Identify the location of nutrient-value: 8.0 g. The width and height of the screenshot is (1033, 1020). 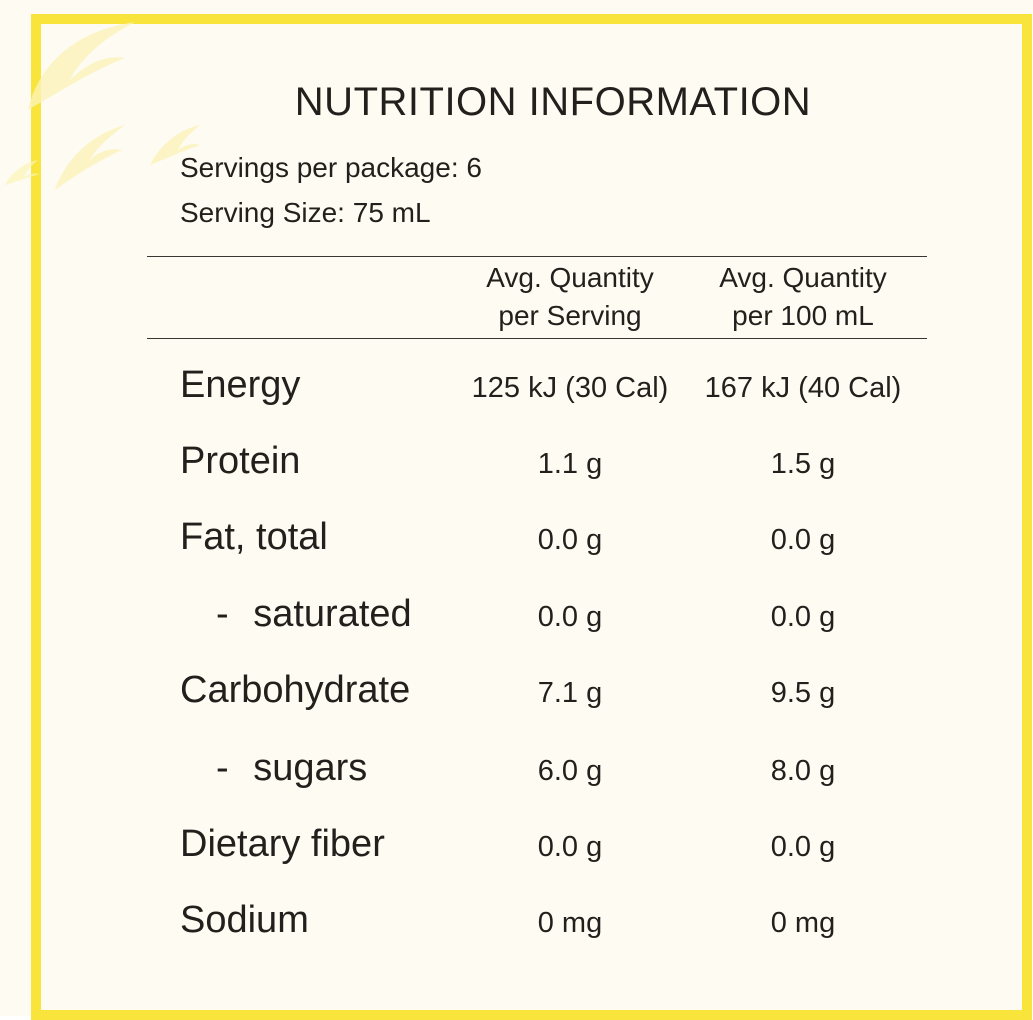
(803, 771).